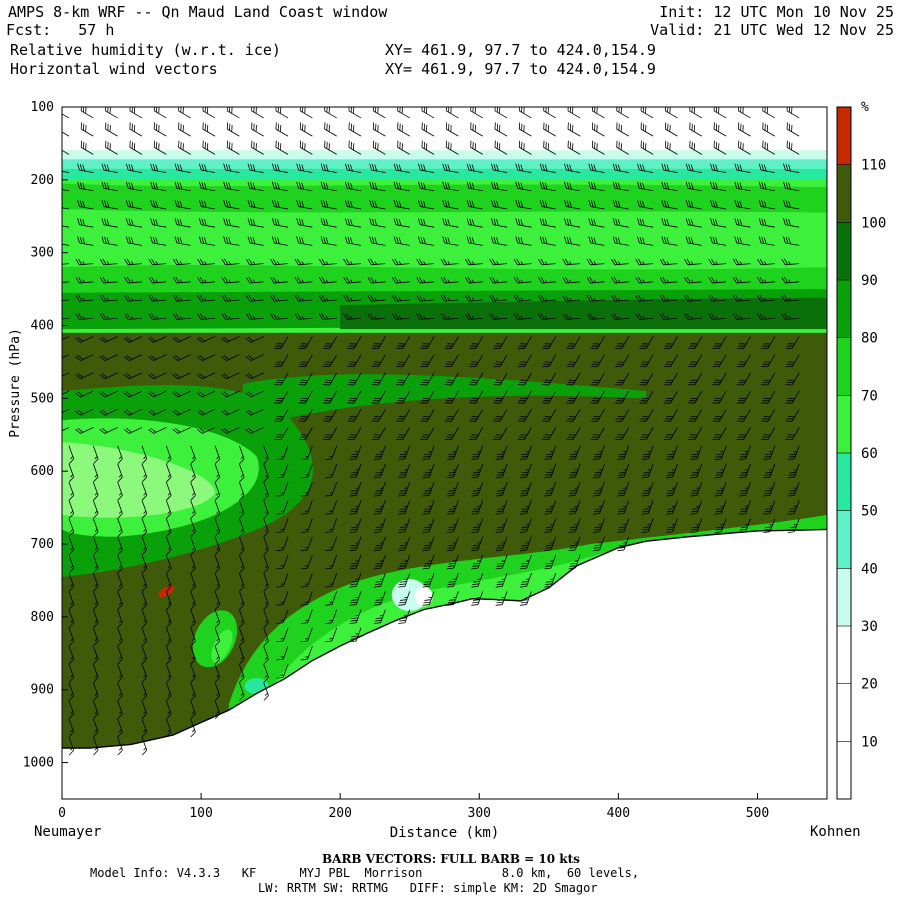  Describe the element at coordinates (869, 396) in the screenshot. I see `colorbar-label: 70` at that location.